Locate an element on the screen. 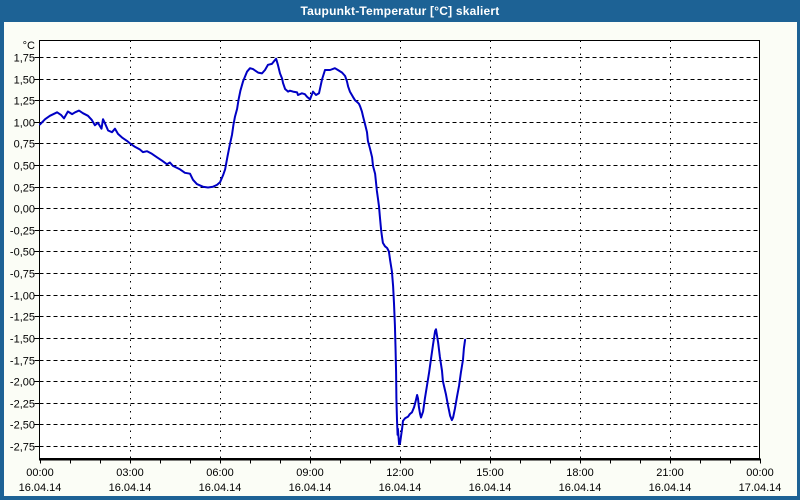 This screenshot has height=500, width=800. x-tick-time-label: 15:00 is located at coordinates (490, 473).